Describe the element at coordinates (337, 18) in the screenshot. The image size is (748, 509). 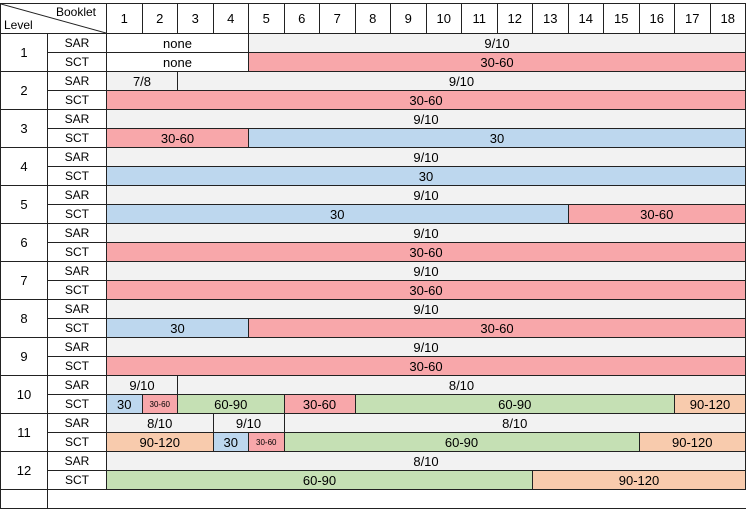
I see `booklet-header-7: 7` at that location.